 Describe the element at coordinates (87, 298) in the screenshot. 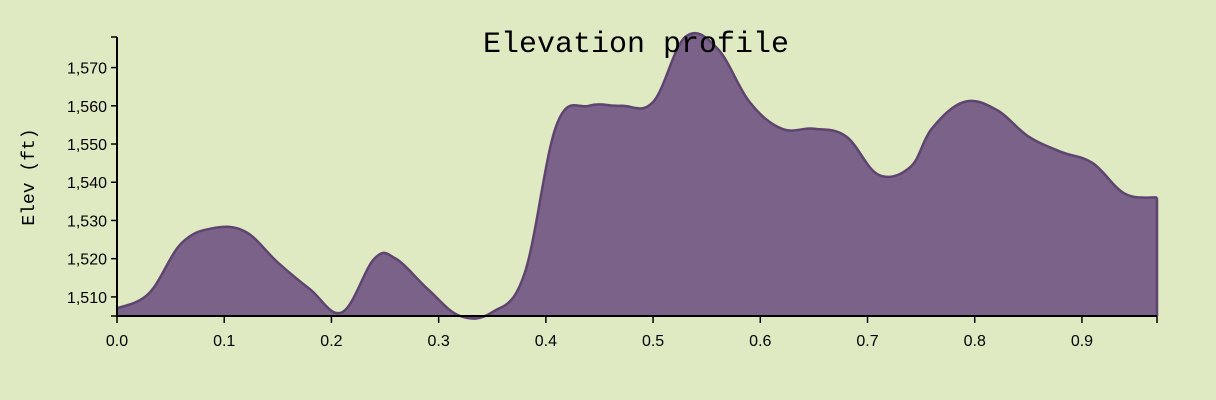

I see `y-tick-label: 1,510` at that location.